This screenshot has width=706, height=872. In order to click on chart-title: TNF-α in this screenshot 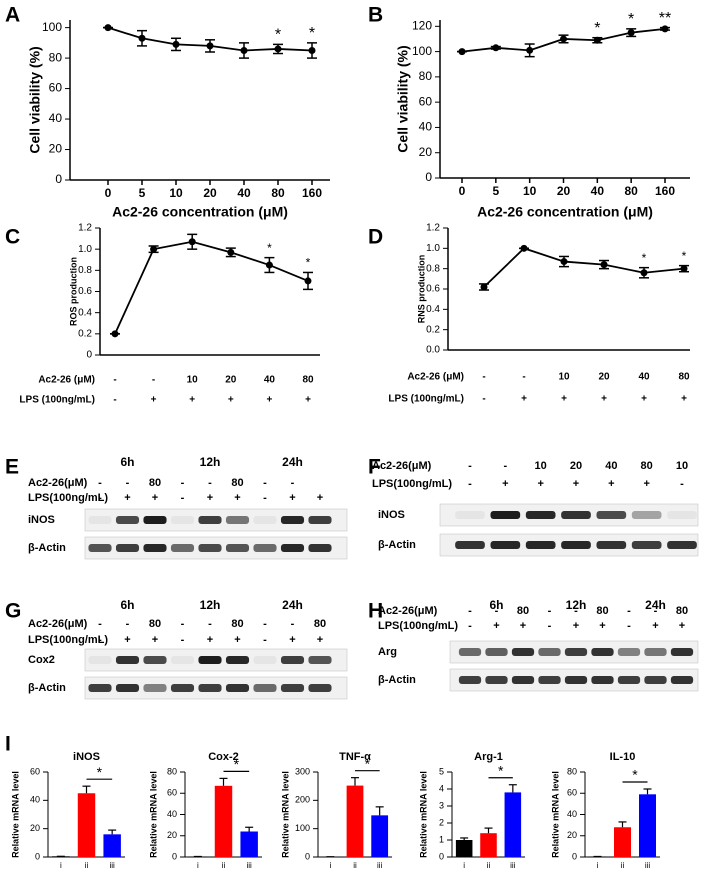, I will do `click(355, 757)`.